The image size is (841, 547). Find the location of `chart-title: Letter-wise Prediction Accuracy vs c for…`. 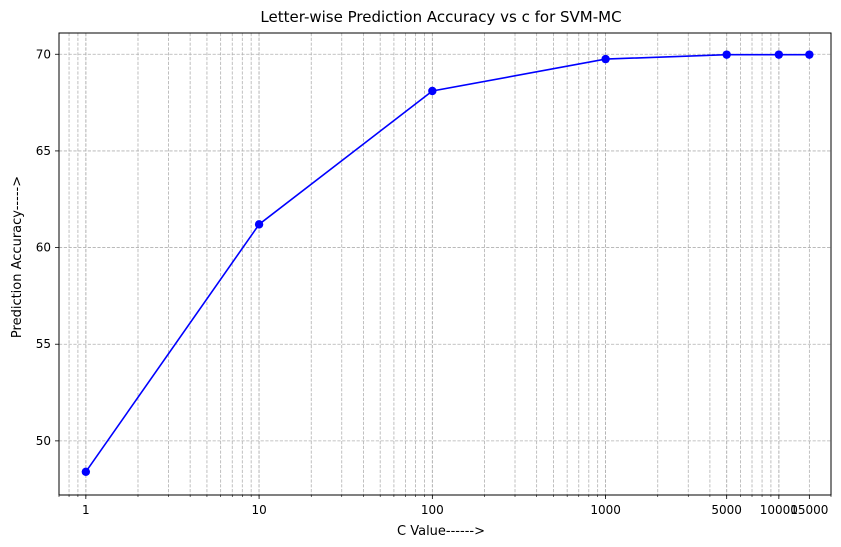

chart-title: Letter-wise Prediction Accuracy vs c for… is located at coordinates (440, 17).